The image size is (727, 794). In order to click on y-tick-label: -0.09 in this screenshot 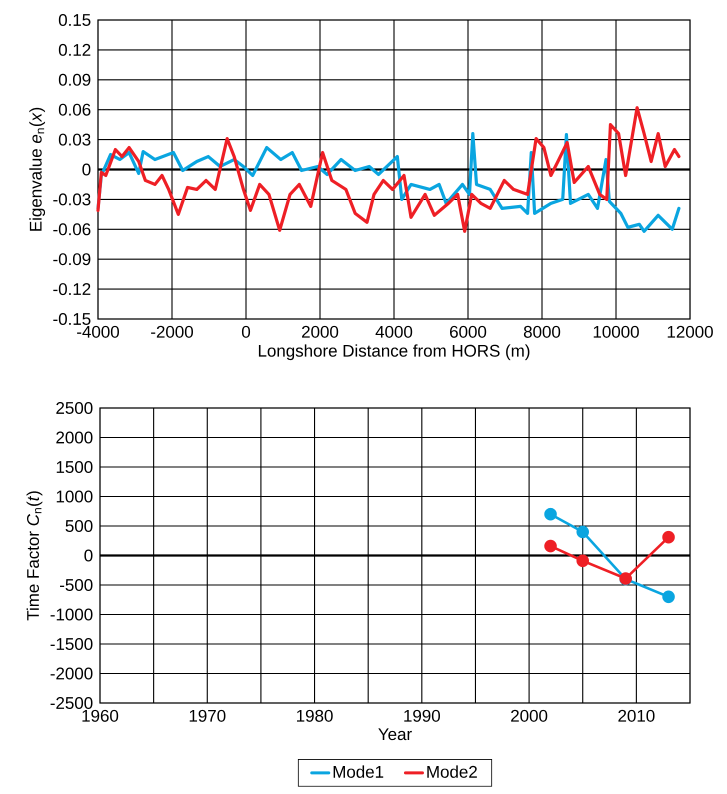, I will do `click(71, 259)`.